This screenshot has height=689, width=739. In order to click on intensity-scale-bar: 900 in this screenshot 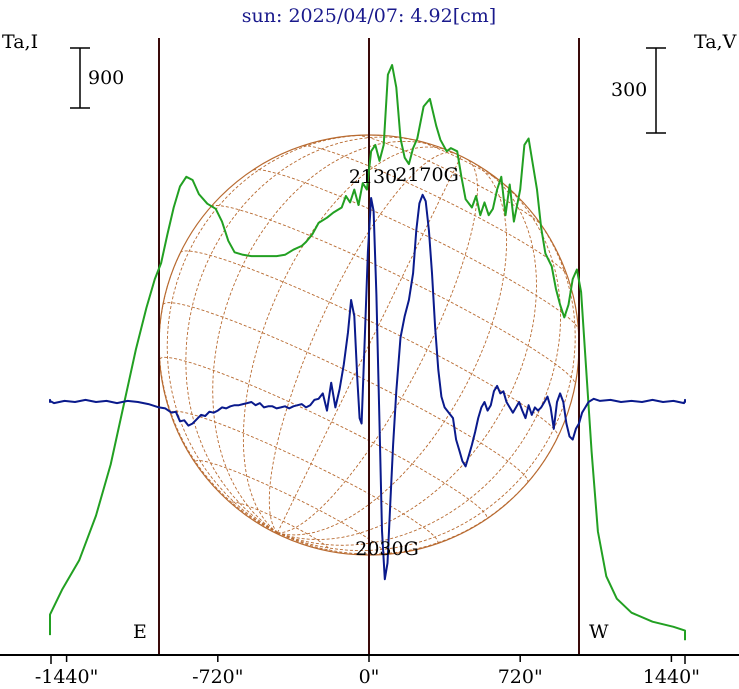, I will do `click(97, 78)`.